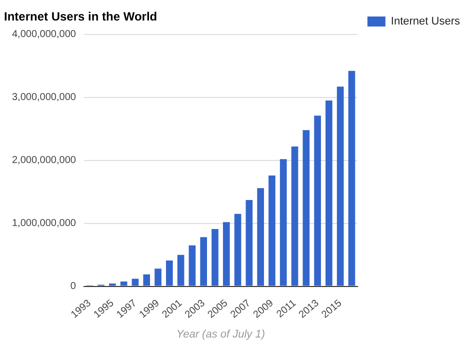 The height and width of the screenshot is (345, 474). What do you see at coordinates (44, 34) in the screenshot?
I see `y-tick-label: 4,000,000,000` at bounding box center [44, 34].